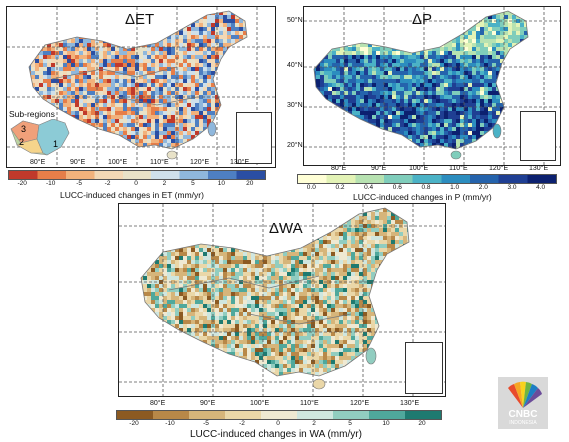  I want to click on colorbar-tick-label: 0.0, so click(311, 187).